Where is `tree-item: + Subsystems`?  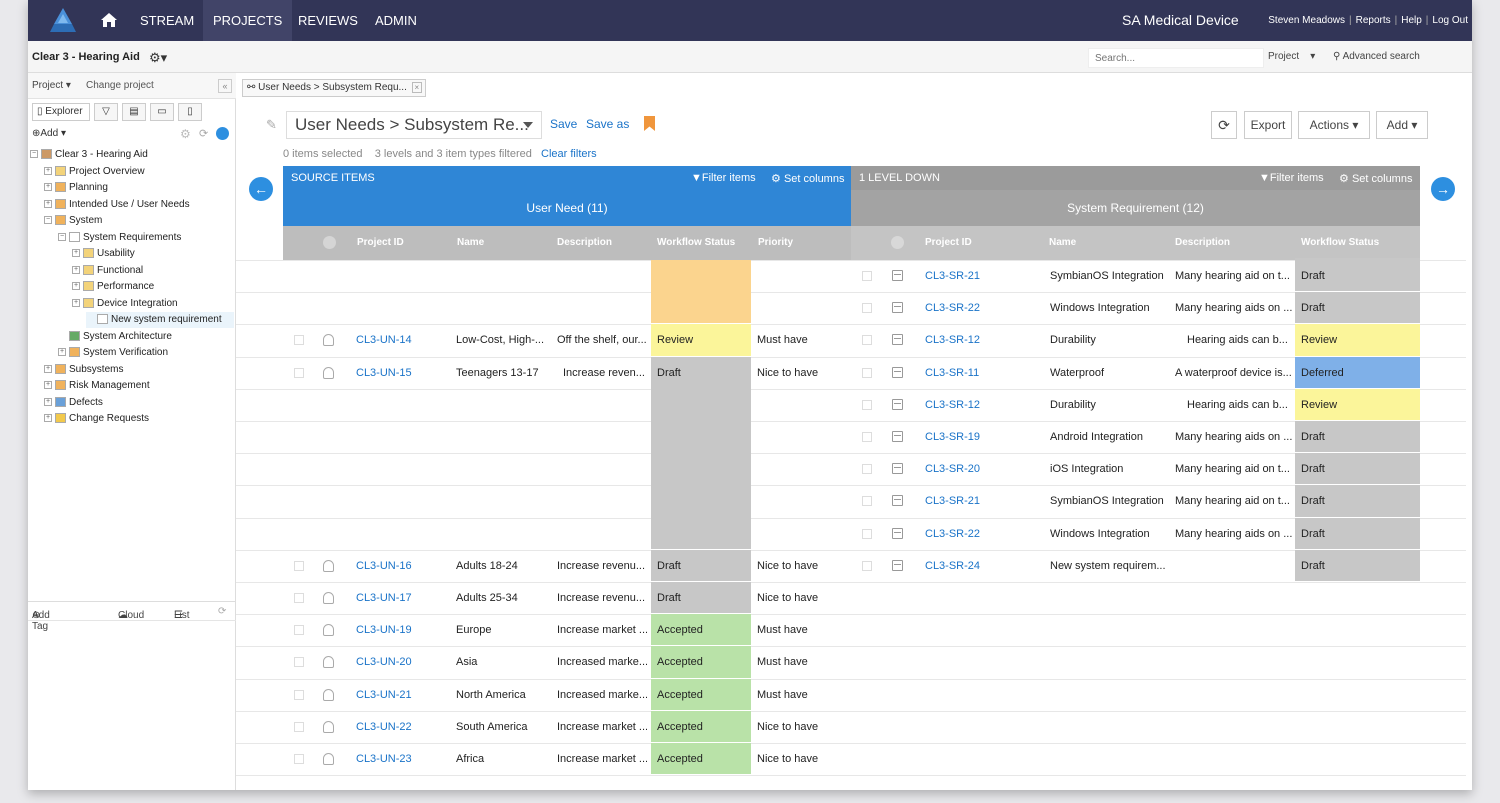 tree-item: + Subsystems is located at coordinates (83, 370).